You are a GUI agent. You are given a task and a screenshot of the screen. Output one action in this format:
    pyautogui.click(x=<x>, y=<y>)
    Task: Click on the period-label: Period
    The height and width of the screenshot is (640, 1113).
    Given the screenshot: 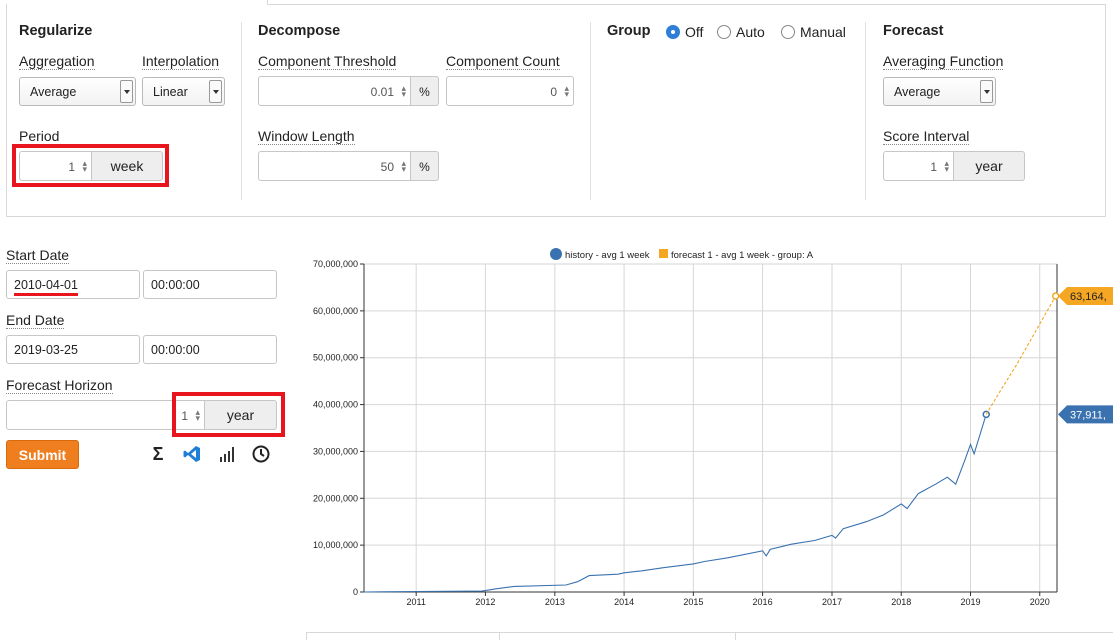 What is the action you would take?
    pyautogui.click(x=39, y=136)
    